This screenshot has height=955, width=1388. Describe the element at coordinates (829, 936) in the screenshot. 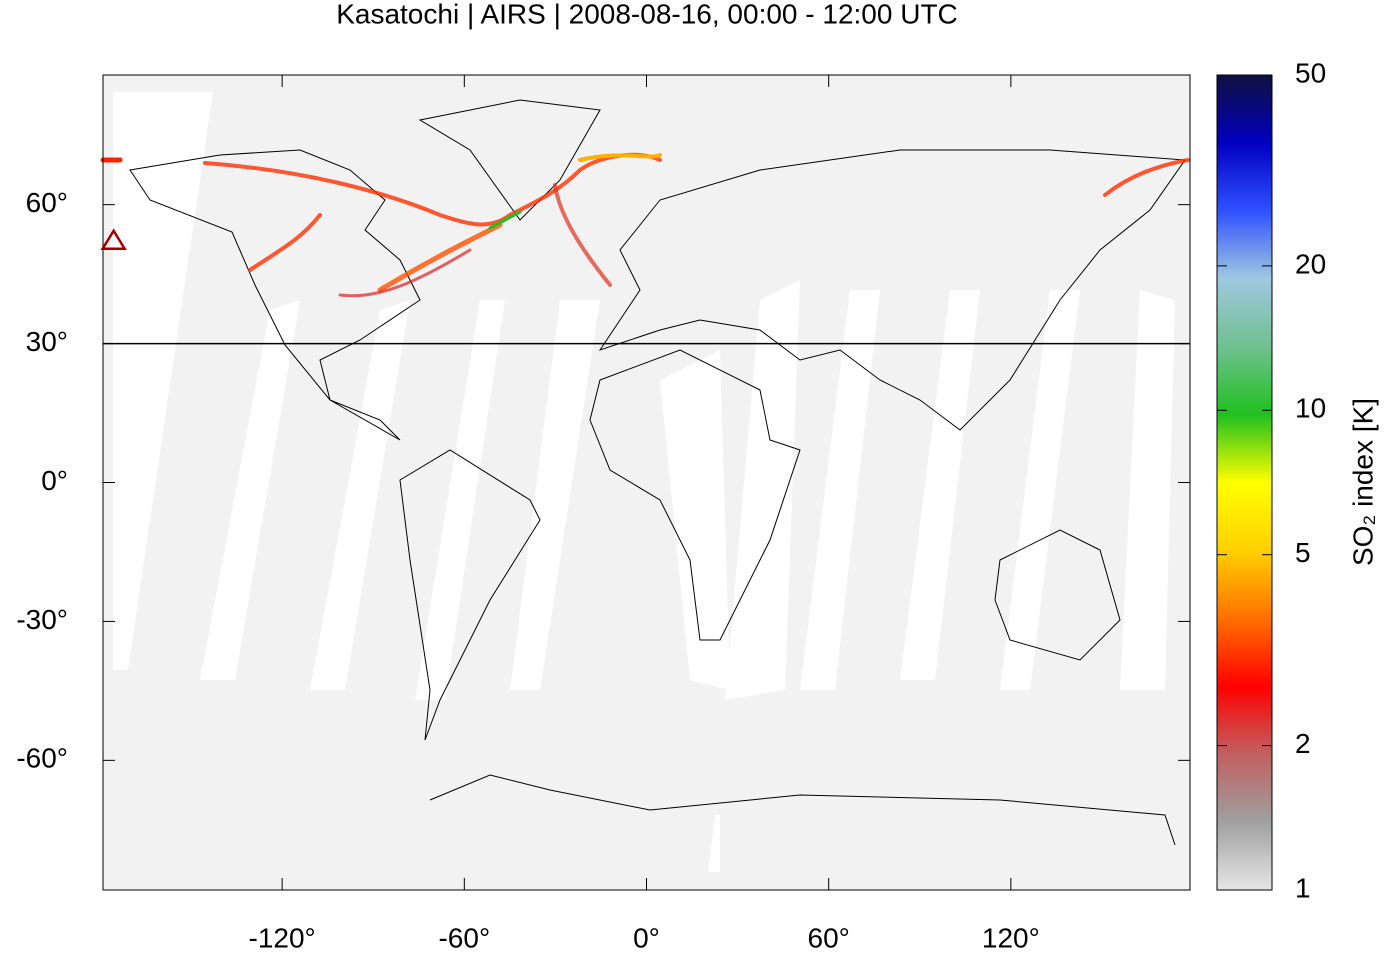

I see `x-tick-label: 60°` at that location.